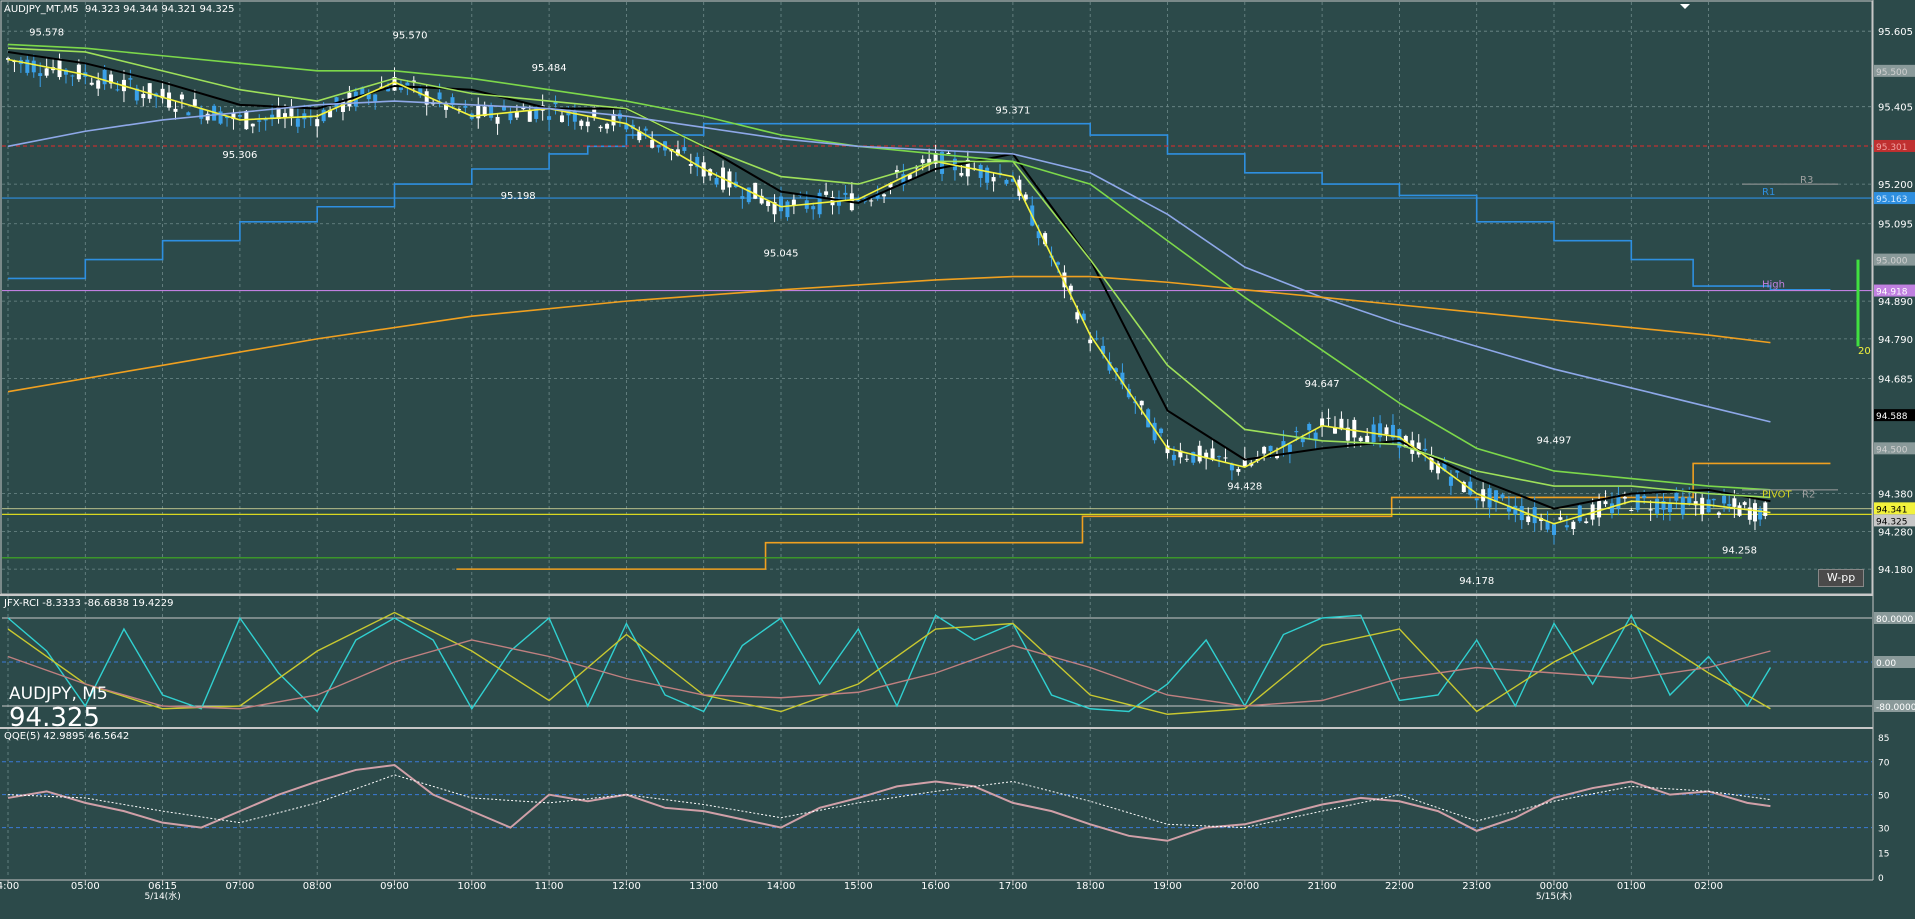  I want to click on y-tick-label: 94.685, so click(1895, 379).